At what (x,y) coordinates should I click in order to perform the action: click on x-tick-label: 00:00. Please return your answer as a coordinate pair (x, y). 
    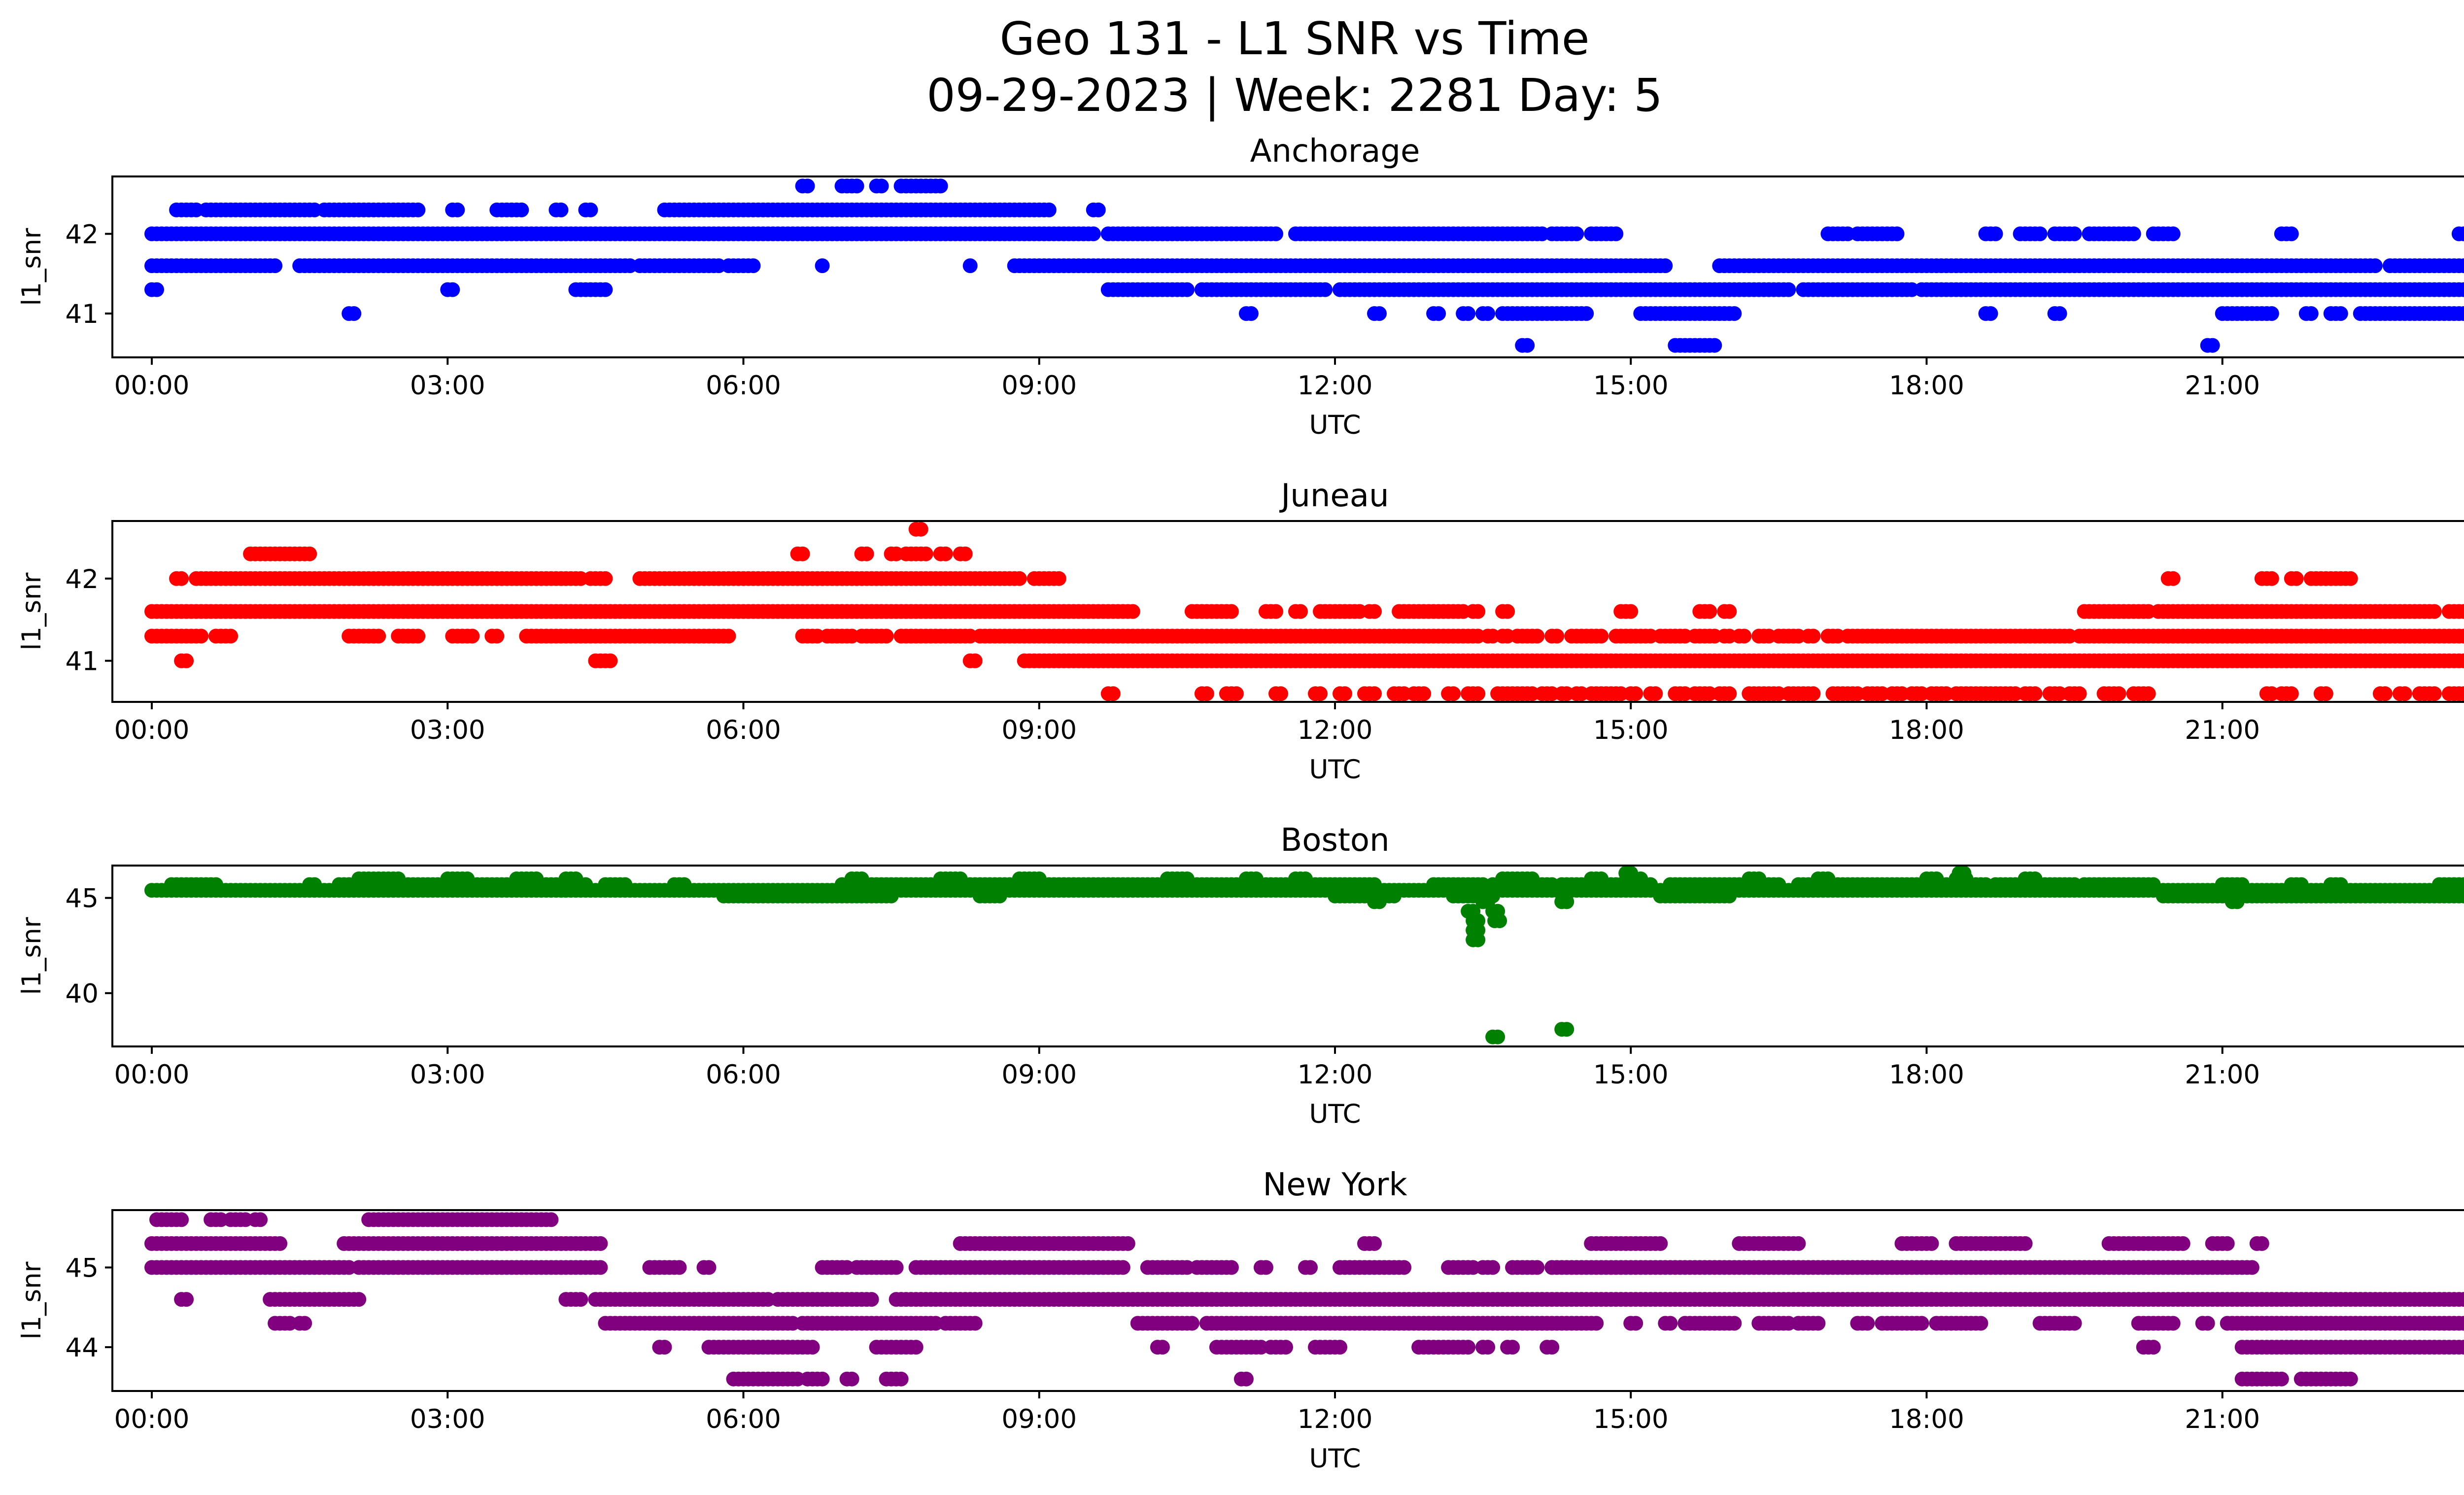
    Looking at the image, I should click on (152, 386).